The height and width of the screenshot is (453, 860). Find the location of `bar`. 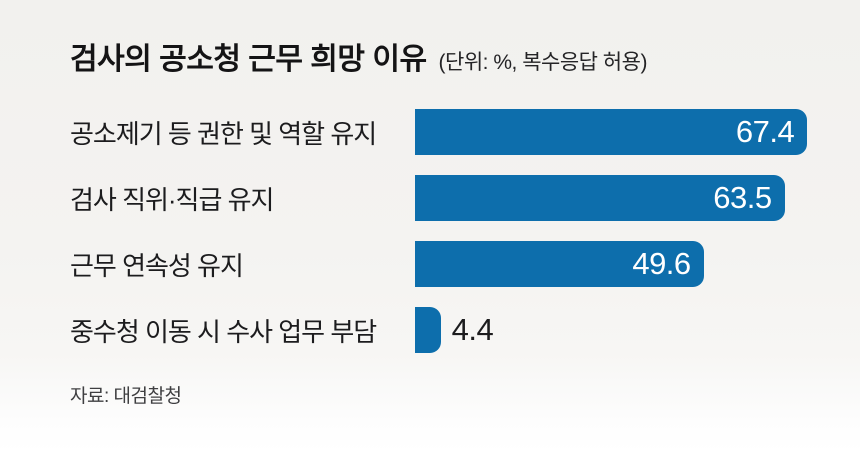

bar is located at coordinates (428, 330).